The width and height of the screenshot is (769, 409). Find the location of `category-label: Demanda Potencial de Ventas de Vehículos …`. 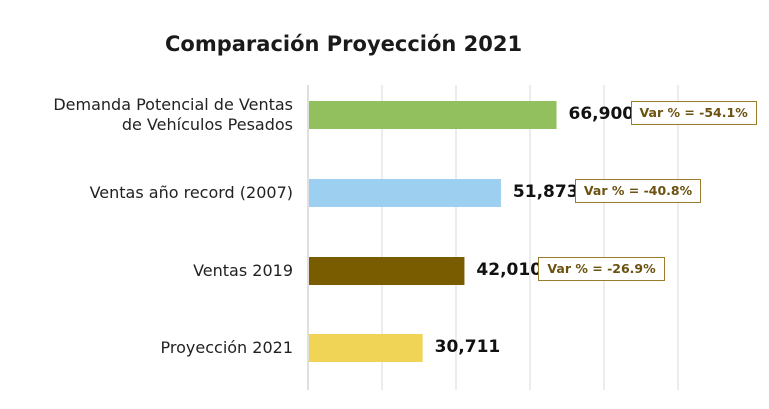

category-label: Demanda Potencial de Ventas de Vehículos … is located at coordinates (173, 115).